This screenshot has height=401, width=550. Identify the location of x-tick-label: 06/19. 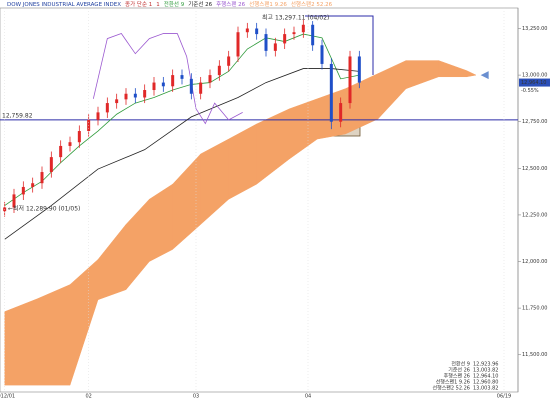
(504, 397).